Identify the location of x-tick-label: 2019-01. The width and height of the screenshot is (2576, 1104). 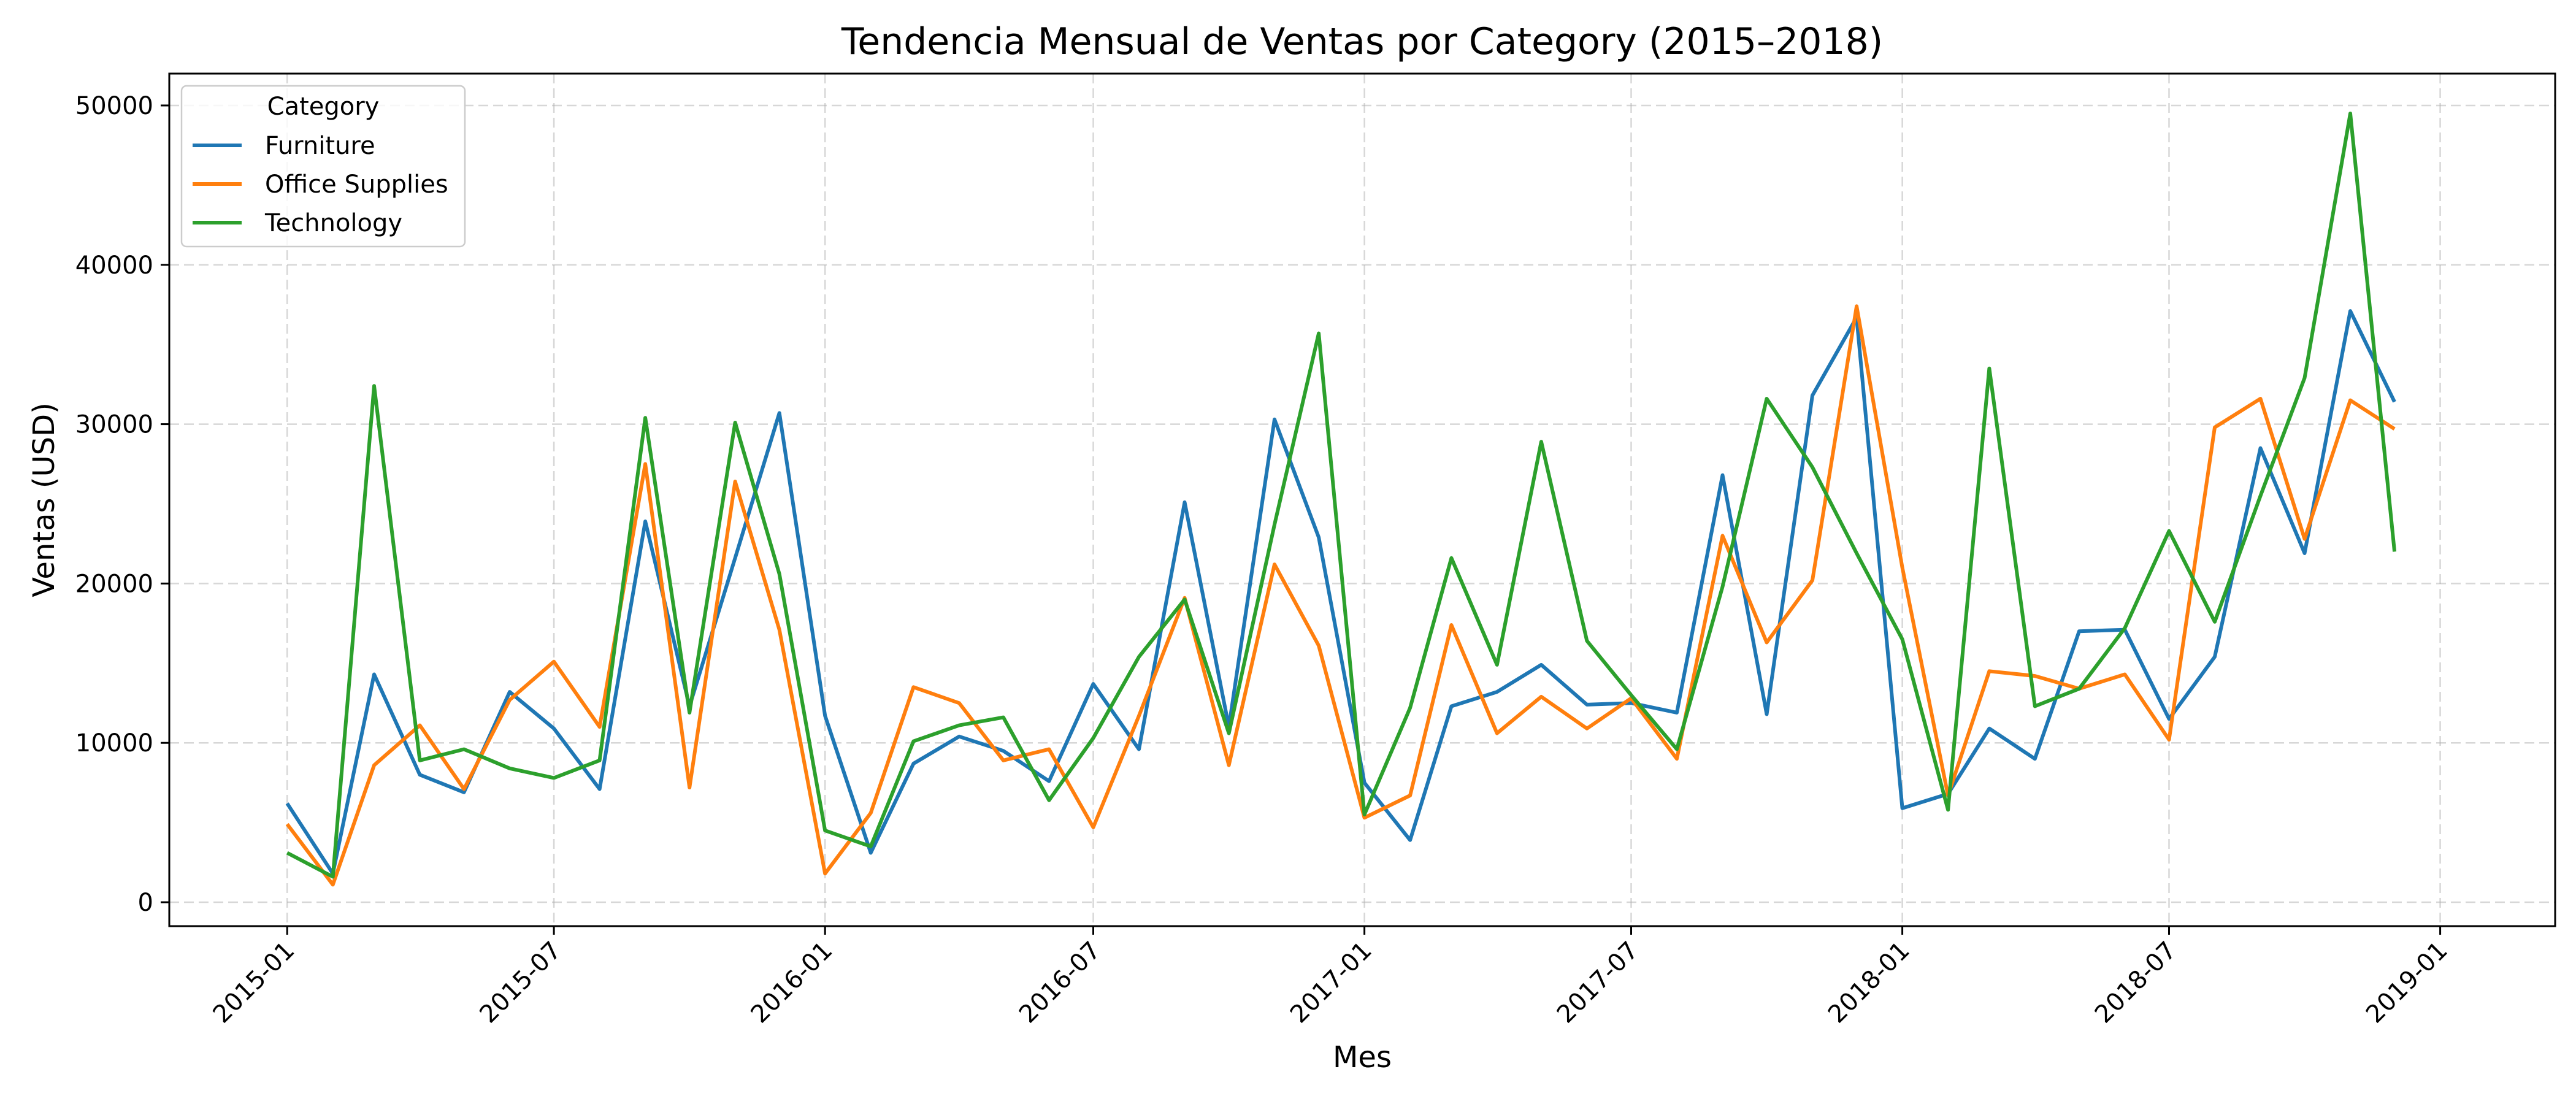
(2407, 983).